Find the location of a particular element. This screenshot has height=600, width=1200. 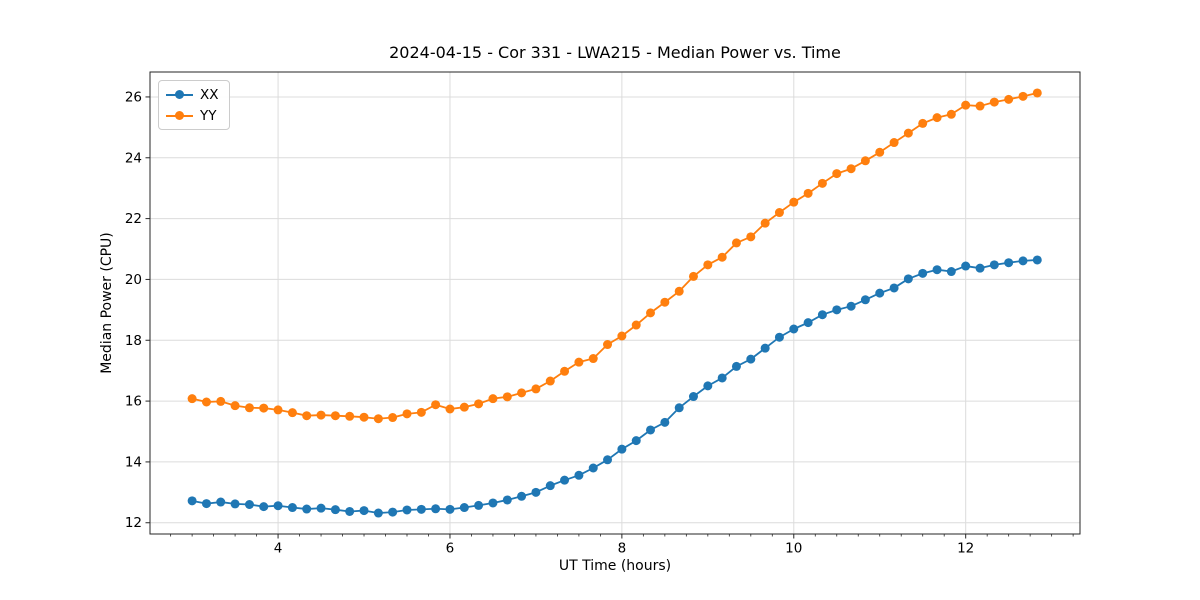

x-tick-label: 8 is located at coordinates (622, 549).